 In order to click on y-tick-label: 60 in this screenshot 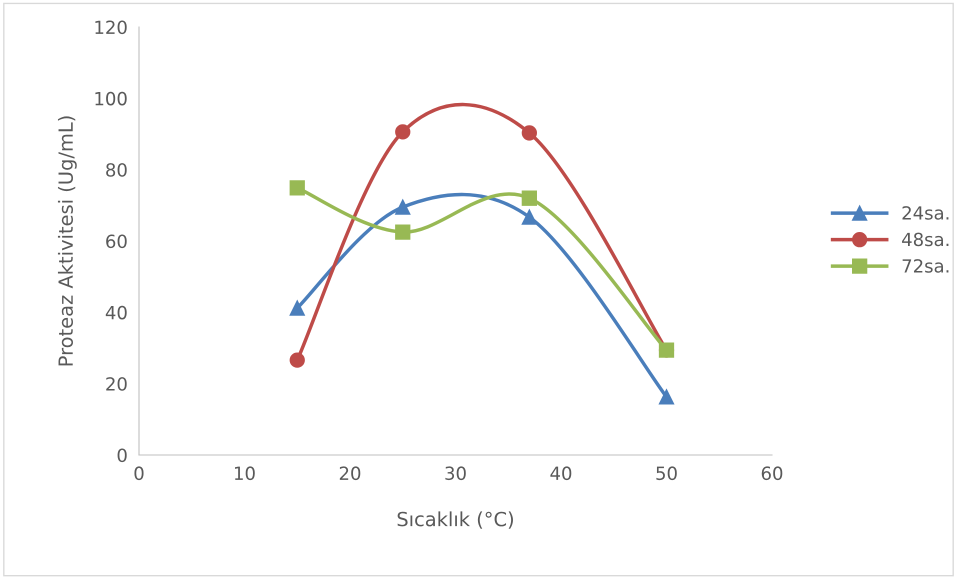, I will do `click(116, 241)`.